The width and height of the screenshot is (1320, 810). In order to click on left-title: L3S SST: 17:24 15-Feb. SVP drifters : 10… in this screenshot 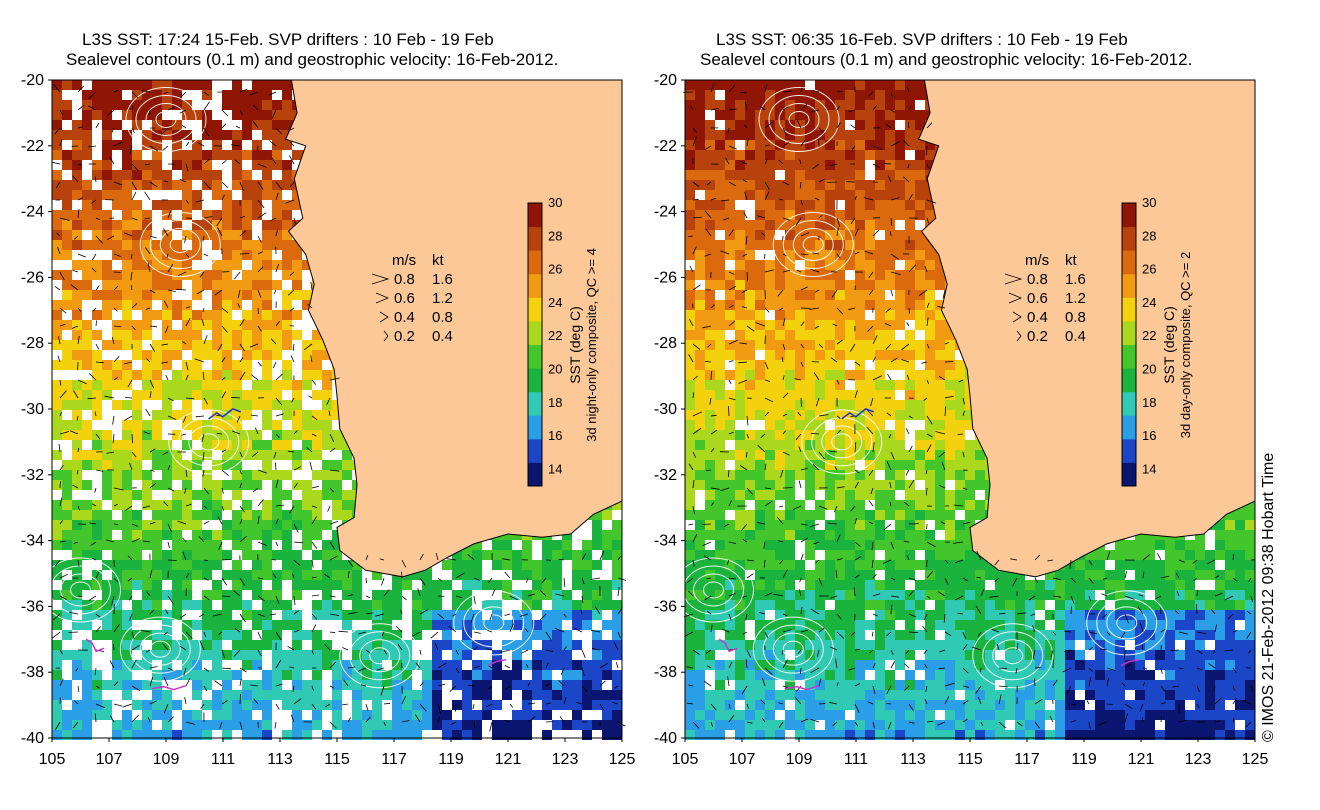, I will do `click(312, 50)`.